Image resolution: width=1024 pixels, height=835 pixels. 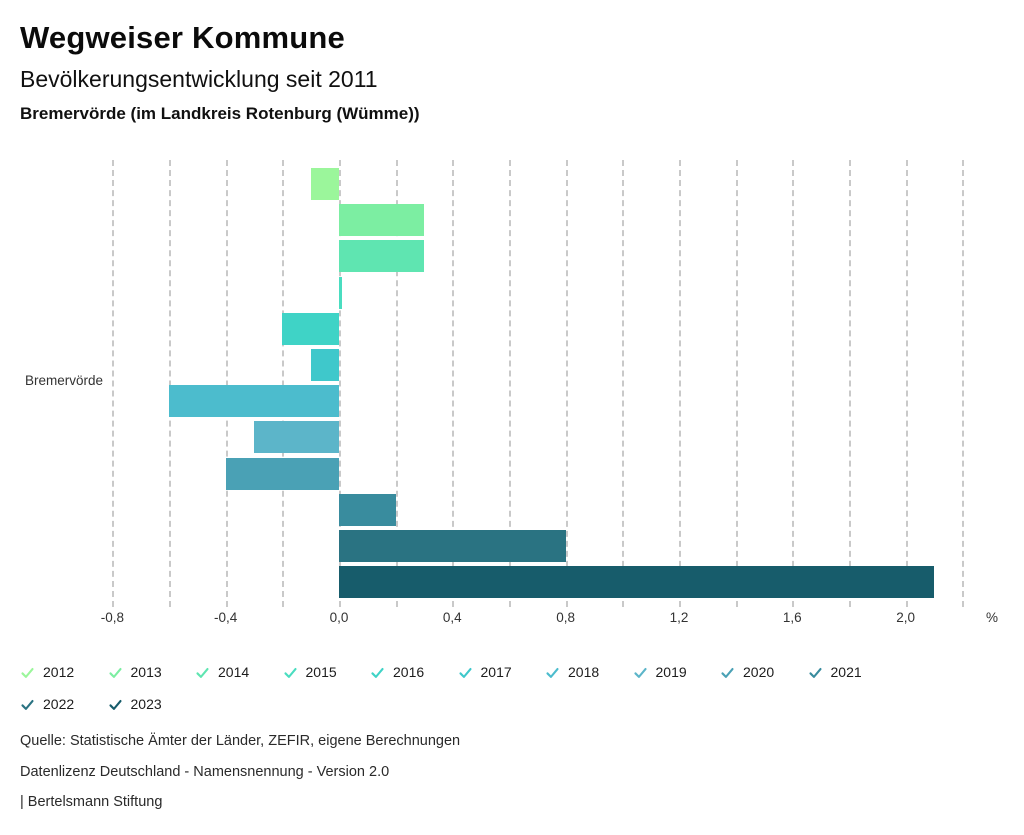 What do you see at coordinates (991, 617) in the screenshot?
I see `x-axis-unit-label: %` at bounding box center [991, 617].